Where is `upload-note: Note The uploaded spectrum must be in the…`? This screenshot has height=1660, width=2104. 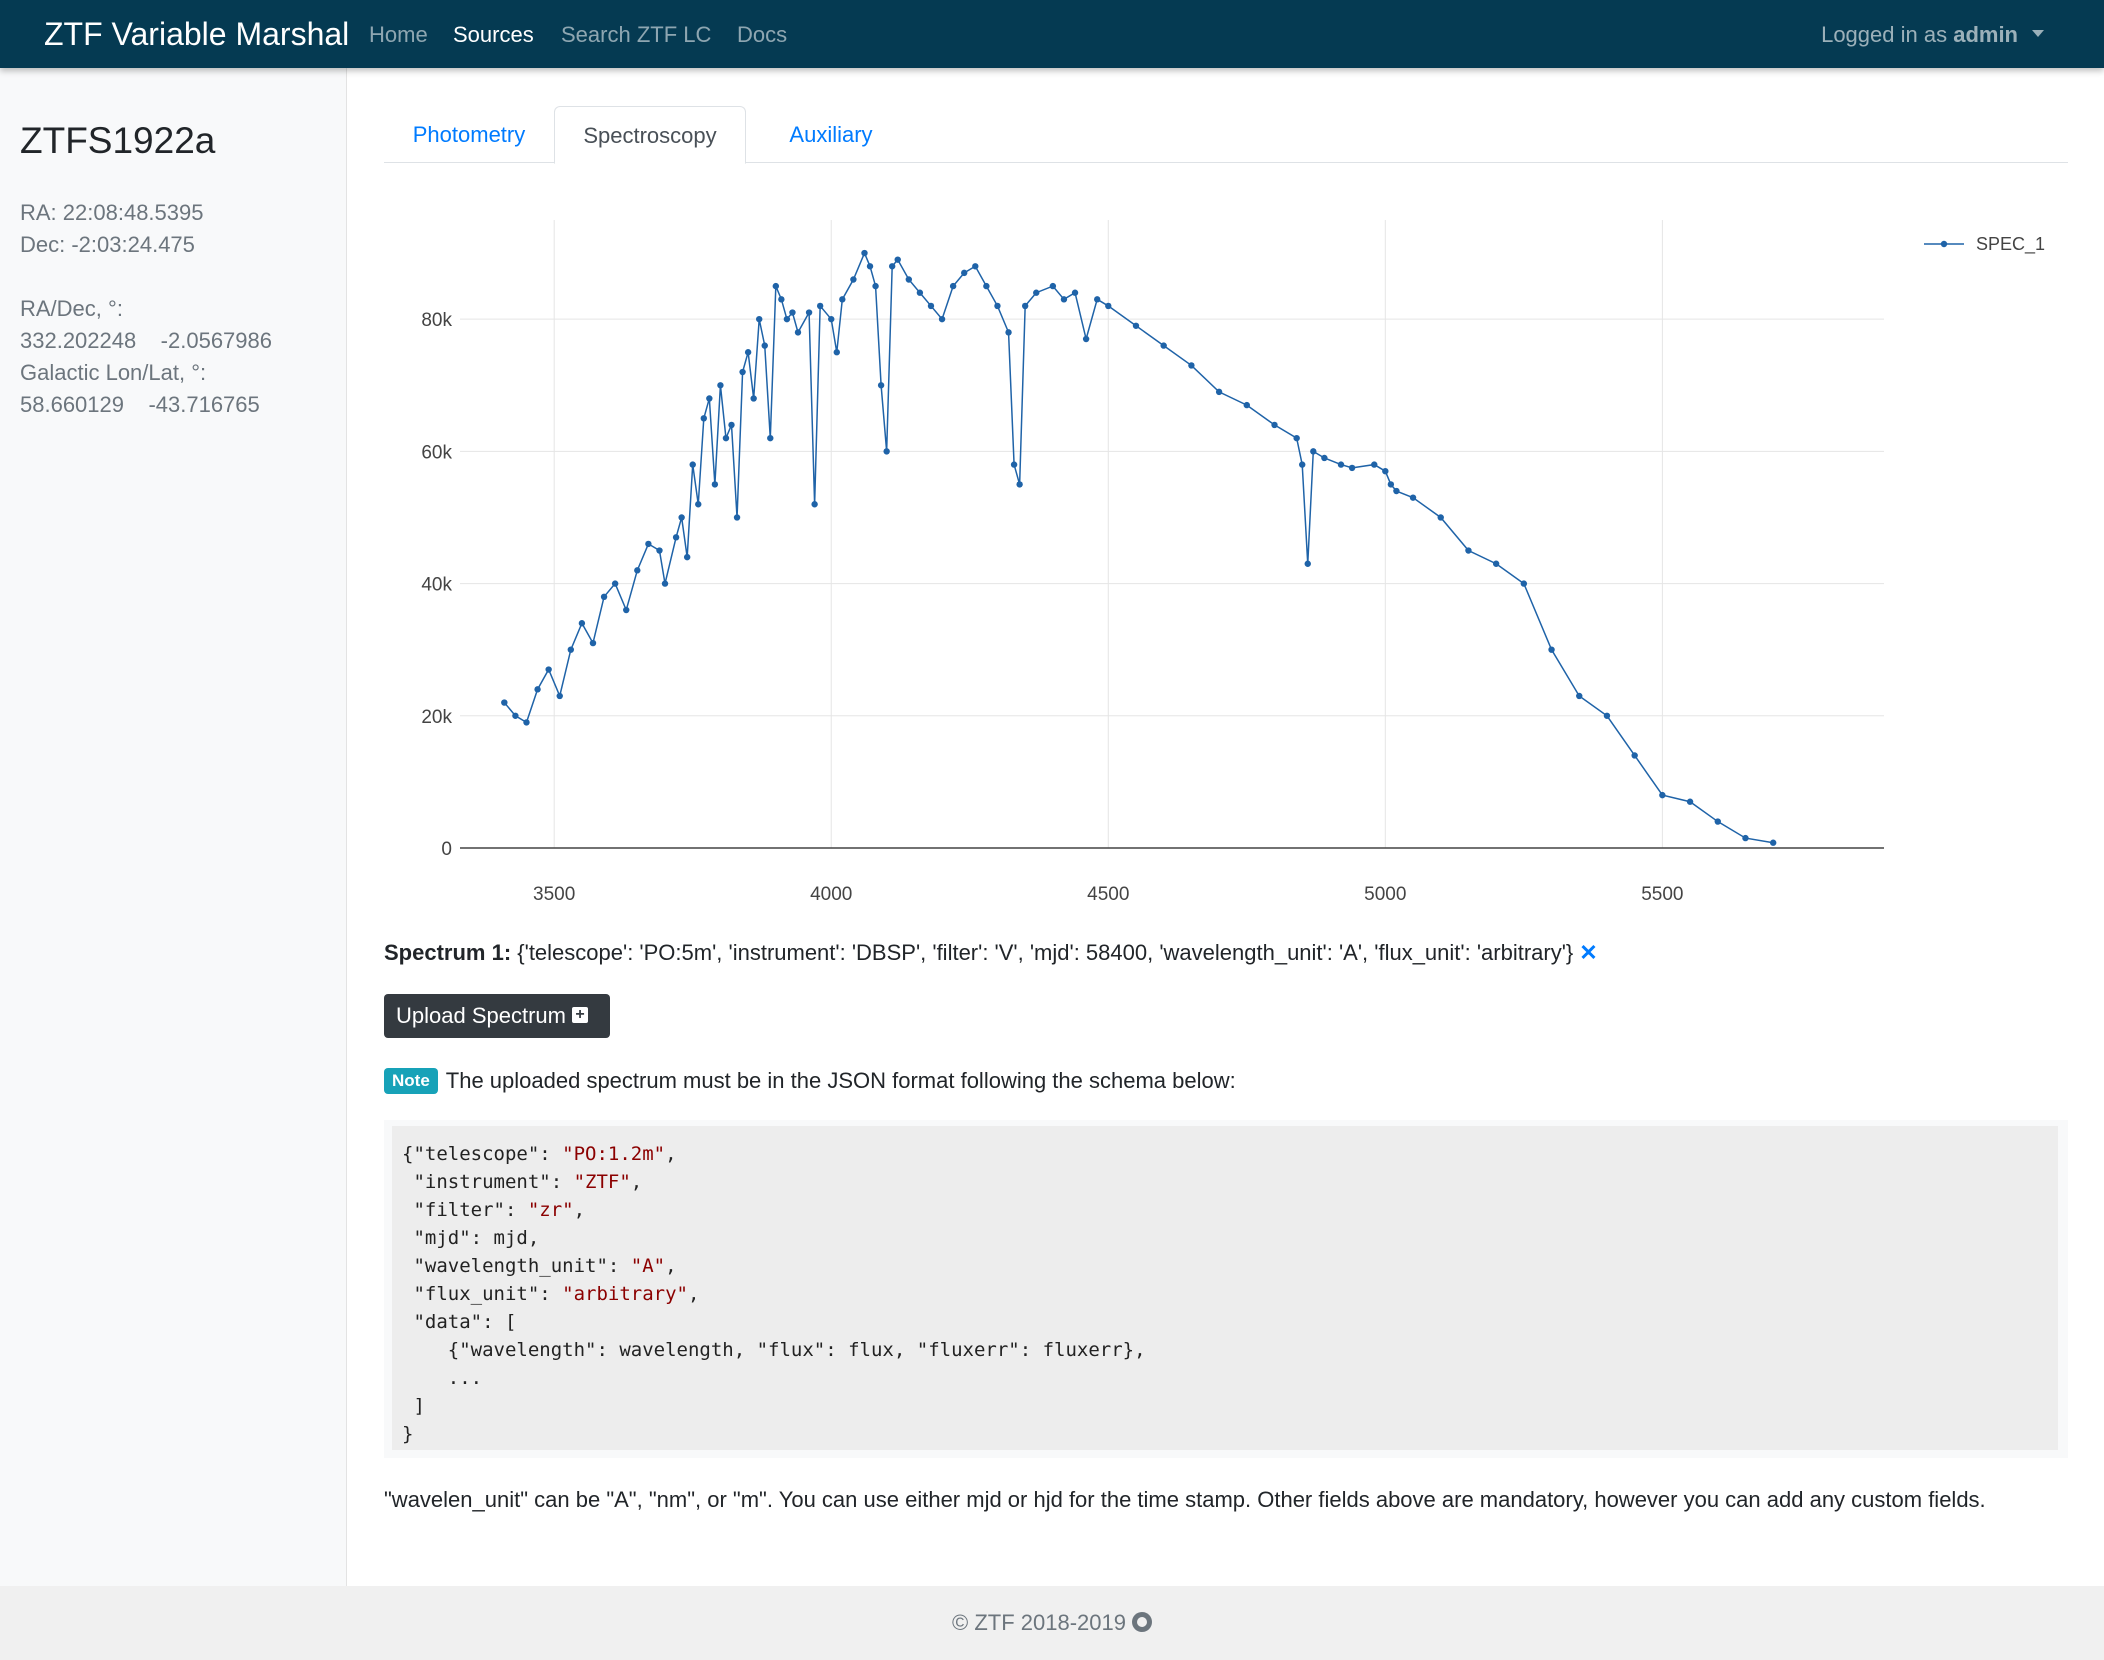 upload-note: Note The uploaded spectrum must be in the… is located at coordinates (810, 1082).